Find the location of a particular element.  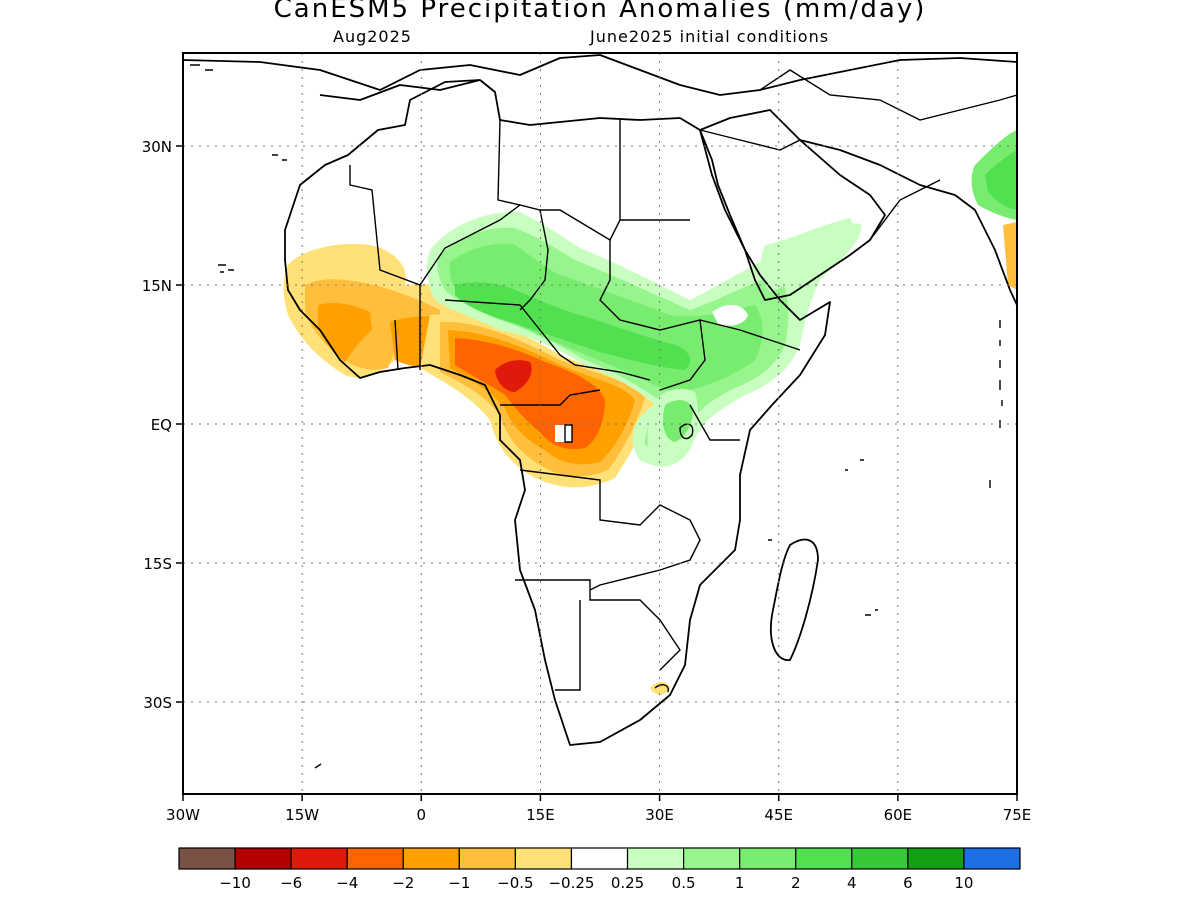

colorbar-label: −1 is located at coordinates (459, 883).